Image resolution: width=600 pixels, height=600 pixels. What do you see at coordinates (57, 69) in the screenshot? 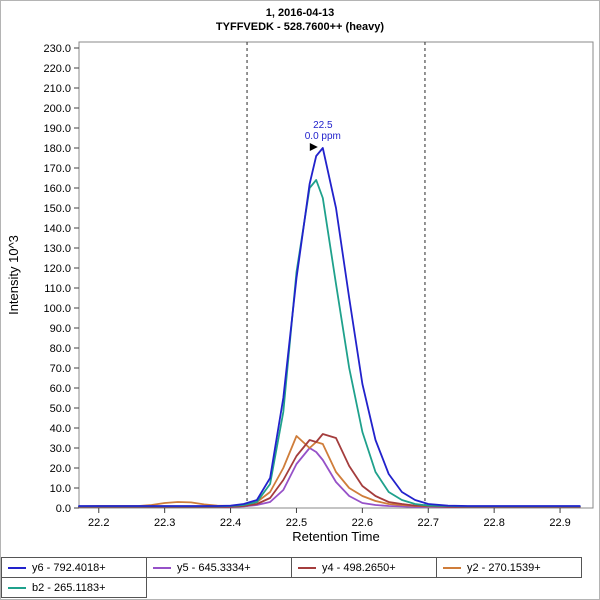
I see `y-tick-label: 220.0` at bounding box center [57, 69].